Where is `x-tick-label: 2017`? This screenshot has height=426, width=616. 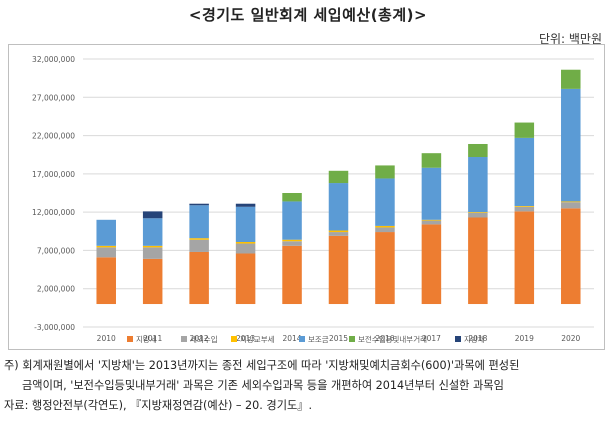 x-tick-label: 2017 is located at coordinates (431, 338).